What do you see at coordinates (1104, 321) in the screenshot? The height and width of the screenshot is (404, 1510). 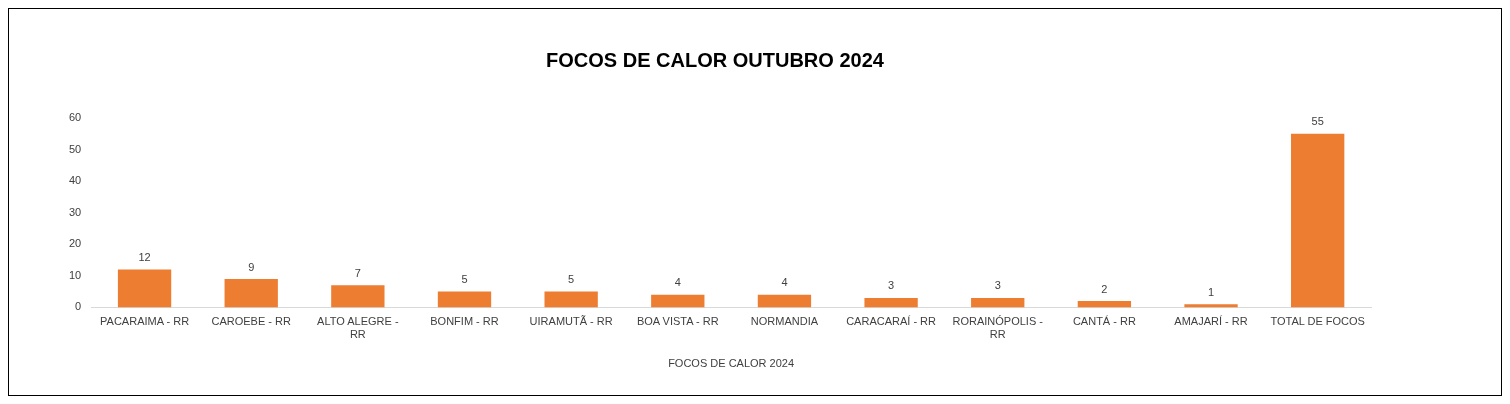 I see `x-tick-label: CANTÁ - RR` at bounding box center [1104, 321].